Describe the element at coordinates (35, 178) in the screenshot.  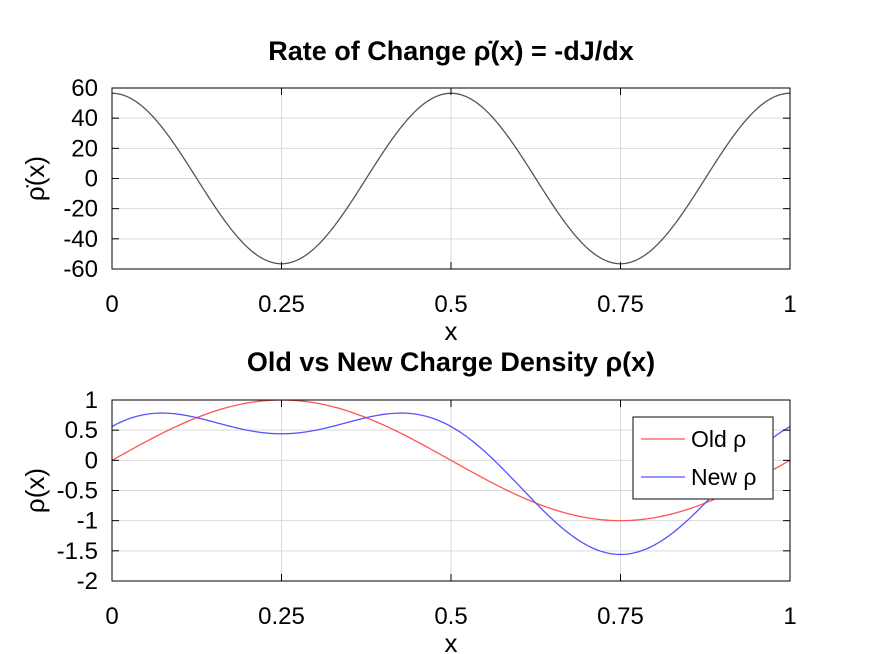
I see `y-axis-label: ρ̇(x)` at that location.